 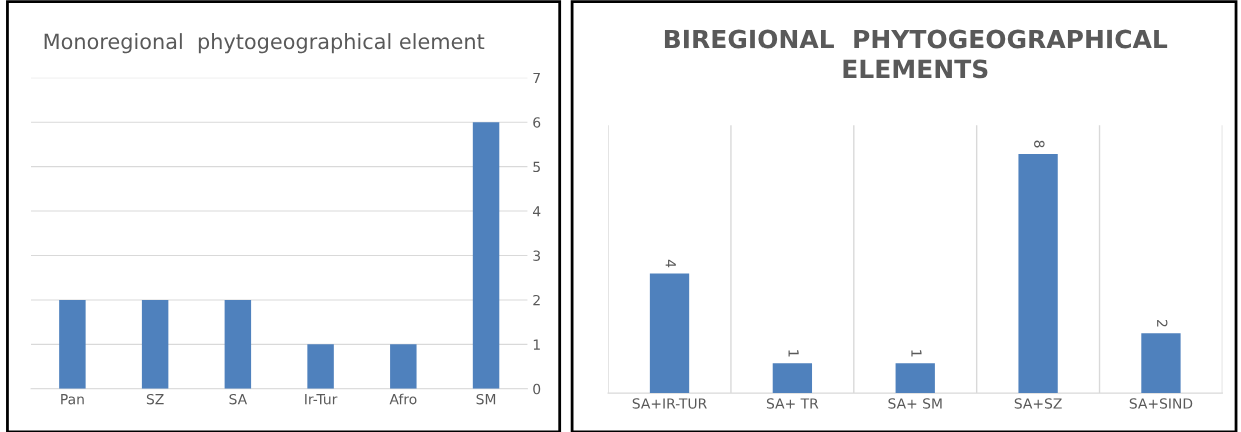 What do you see at coordinates (72, 399) in the screenshot?
I see `x-tick-label: Pan` at bounding box center [72, 399].